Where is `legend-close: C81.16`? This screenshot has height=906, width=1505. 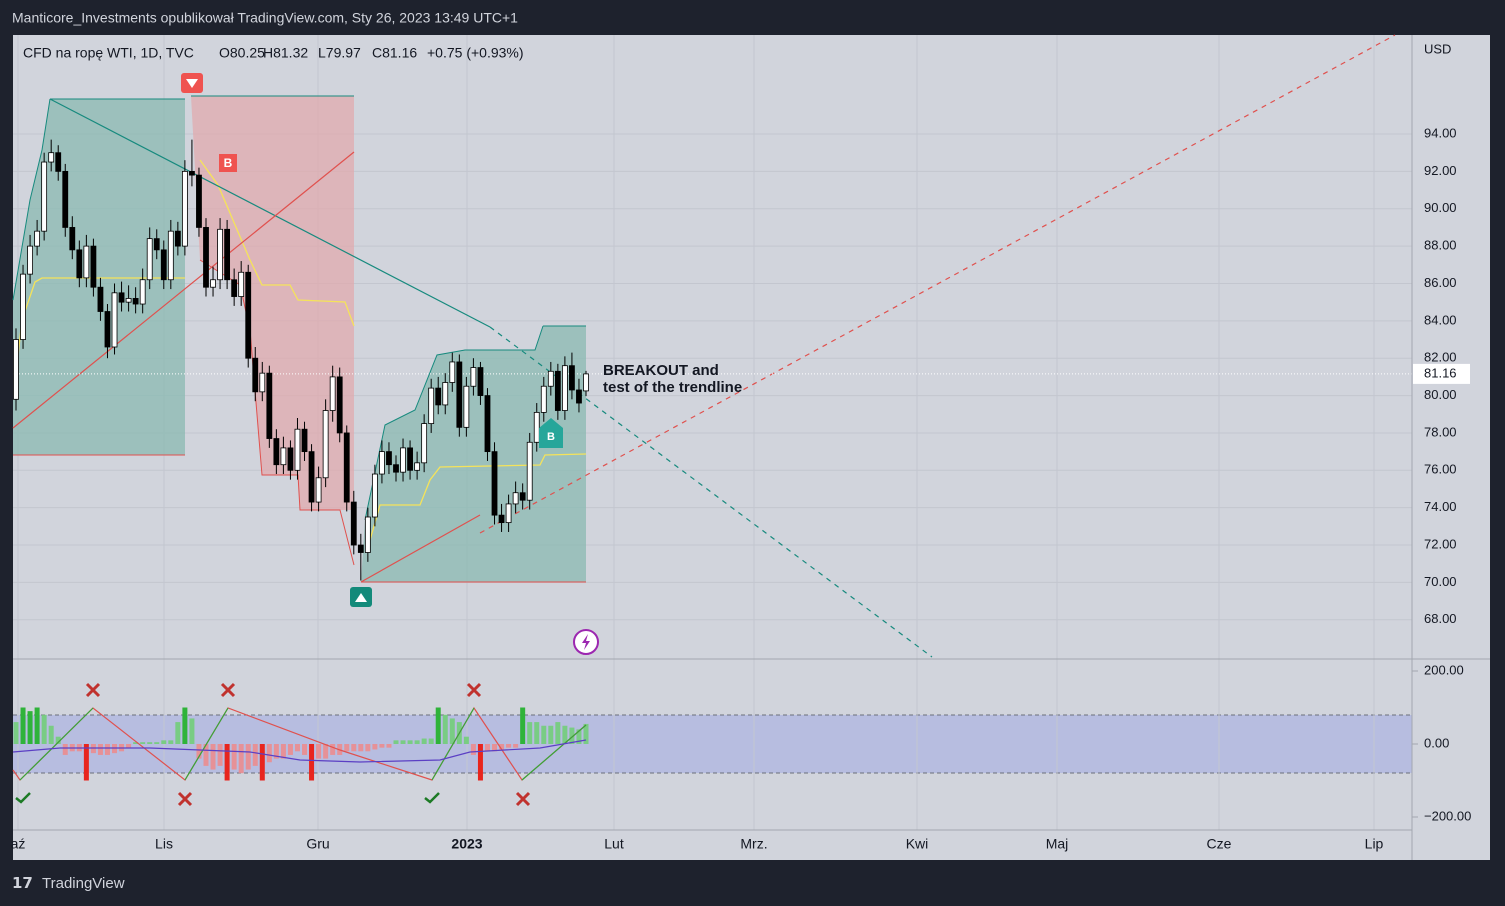 legend-close: C81.16 is located at coordinates (394, 53).